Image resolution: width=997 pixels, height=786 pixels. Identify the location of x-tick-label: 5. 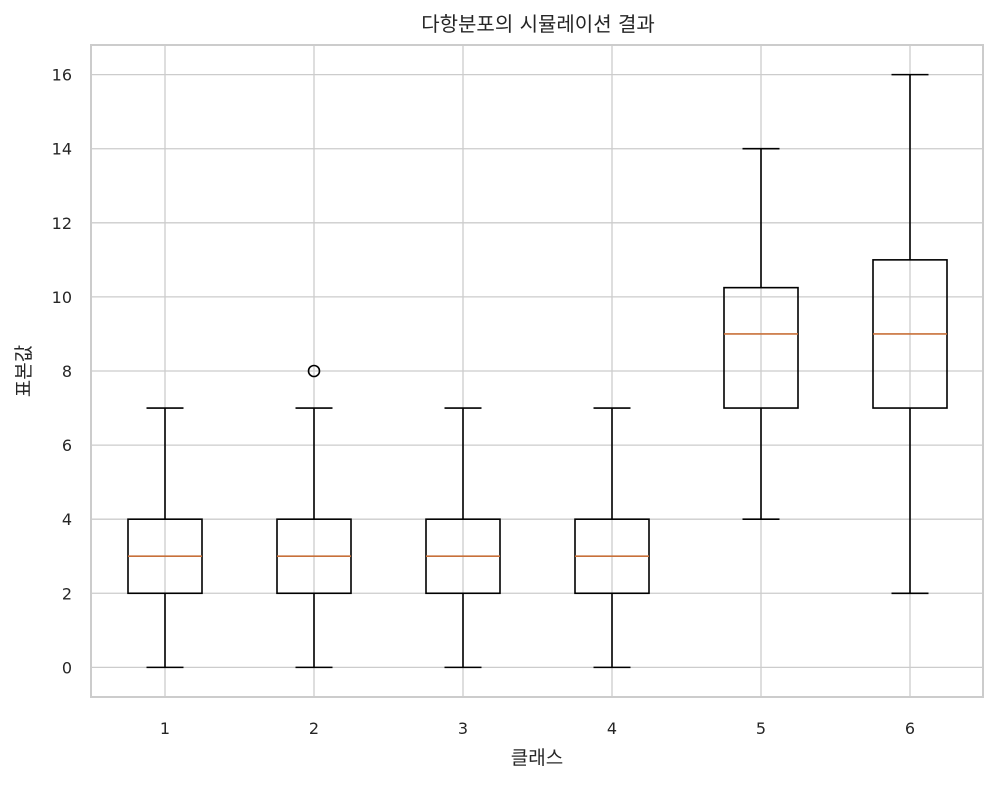
(761, 728).